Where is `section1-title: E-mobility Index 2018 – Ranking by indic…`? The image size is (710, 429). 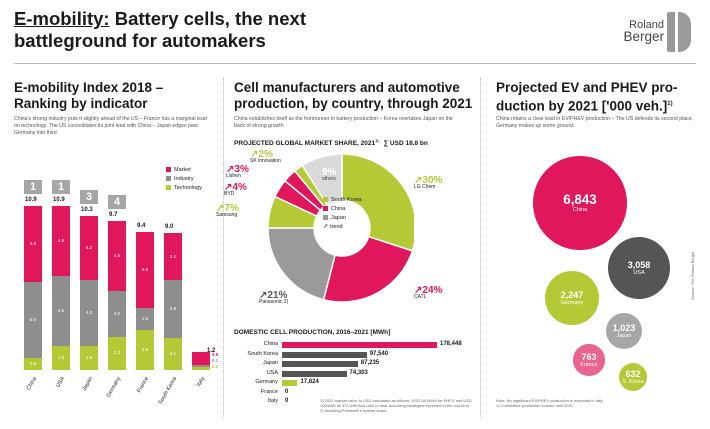 section1-title: E-mobility Index 2018 – Ranking by indic… is located at coordinates (114, 96).